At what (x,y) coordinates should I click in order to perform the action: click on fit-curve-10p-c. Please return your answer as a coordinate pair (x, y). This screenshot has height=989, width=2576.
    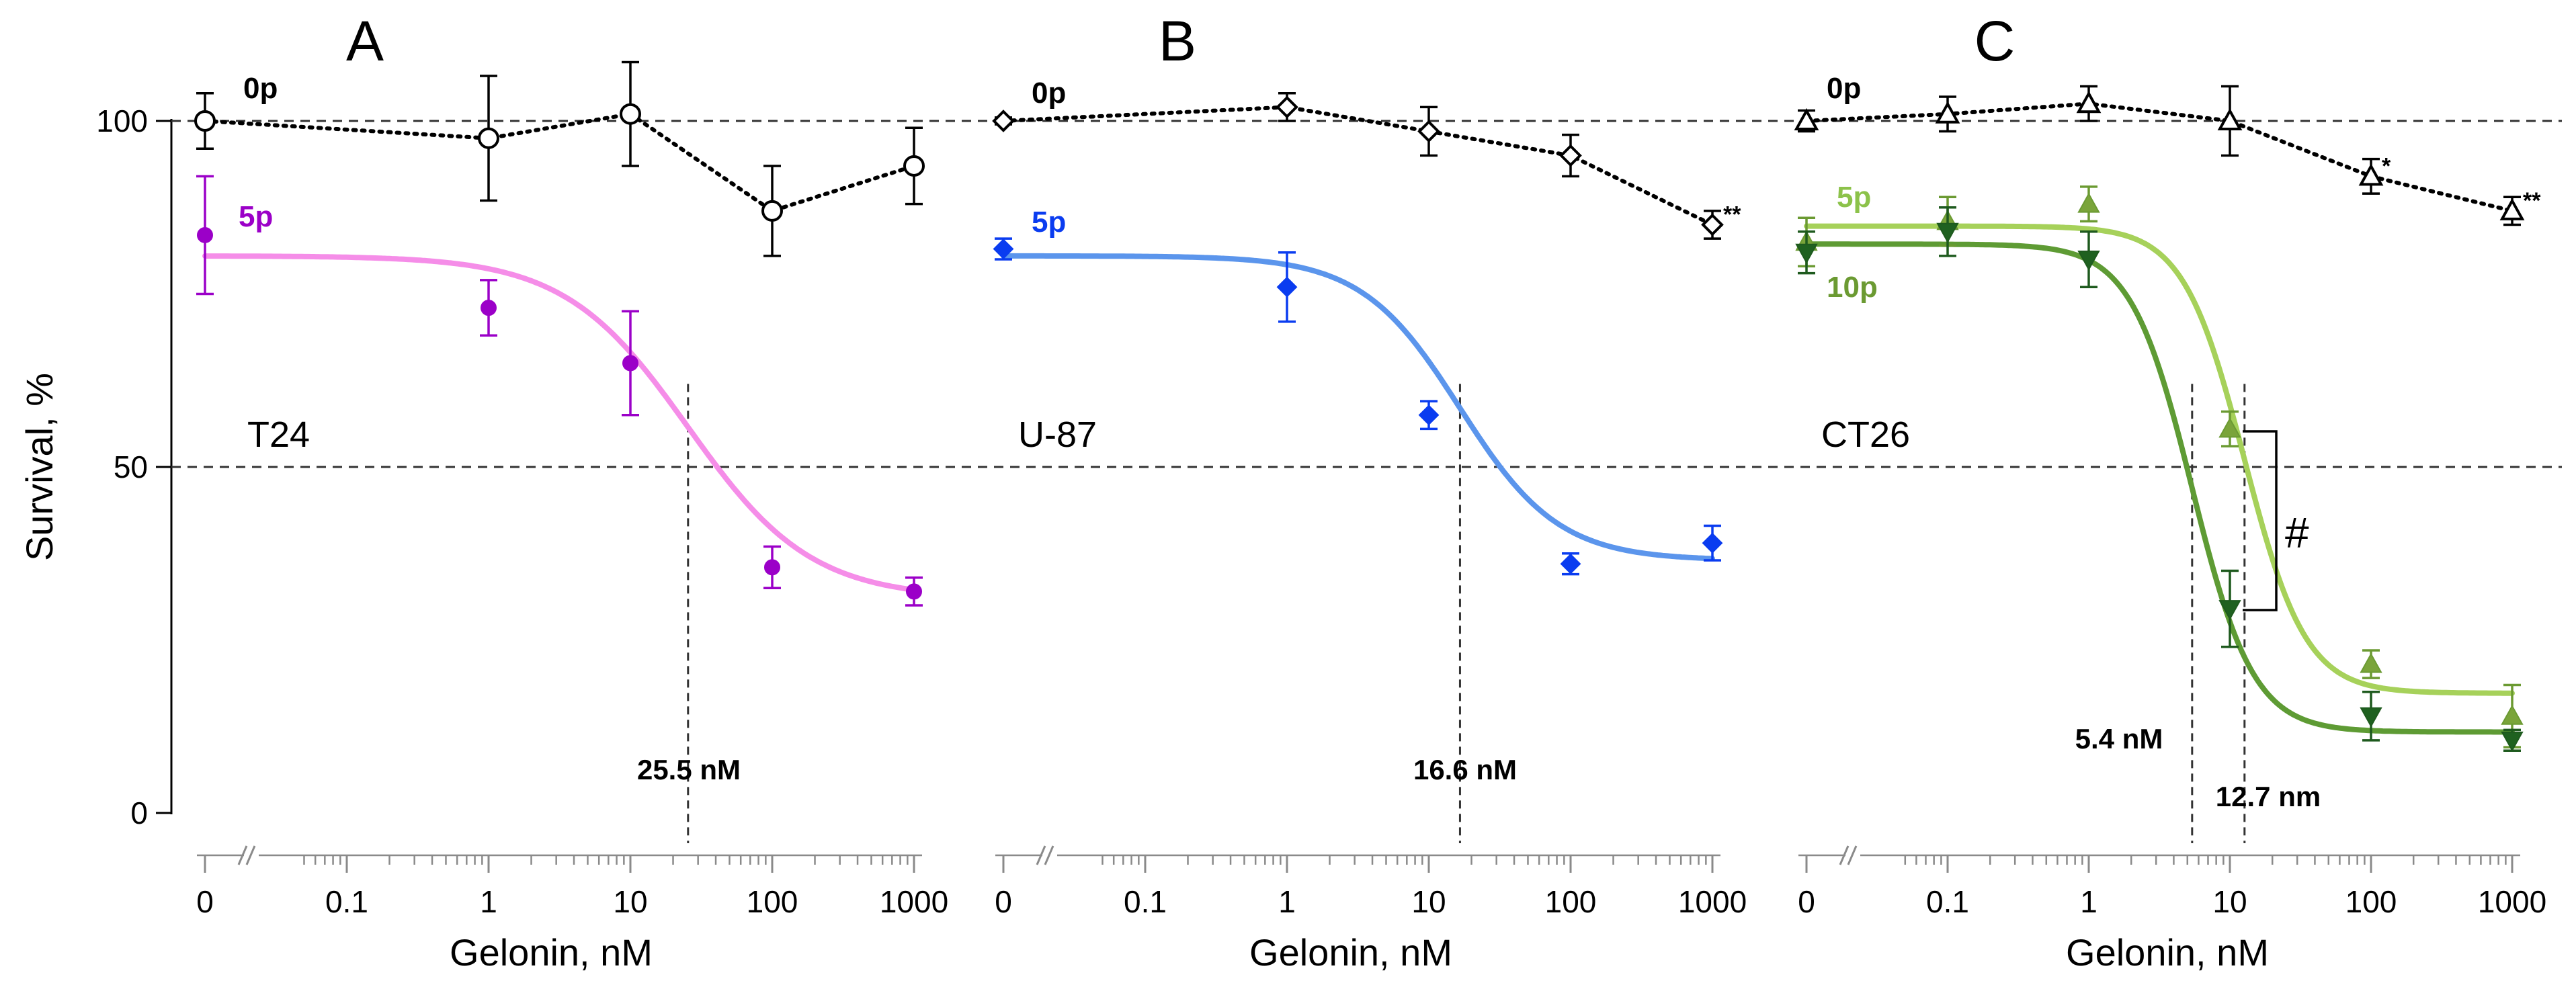
    Looking at the image, I should click on (2159, 488).